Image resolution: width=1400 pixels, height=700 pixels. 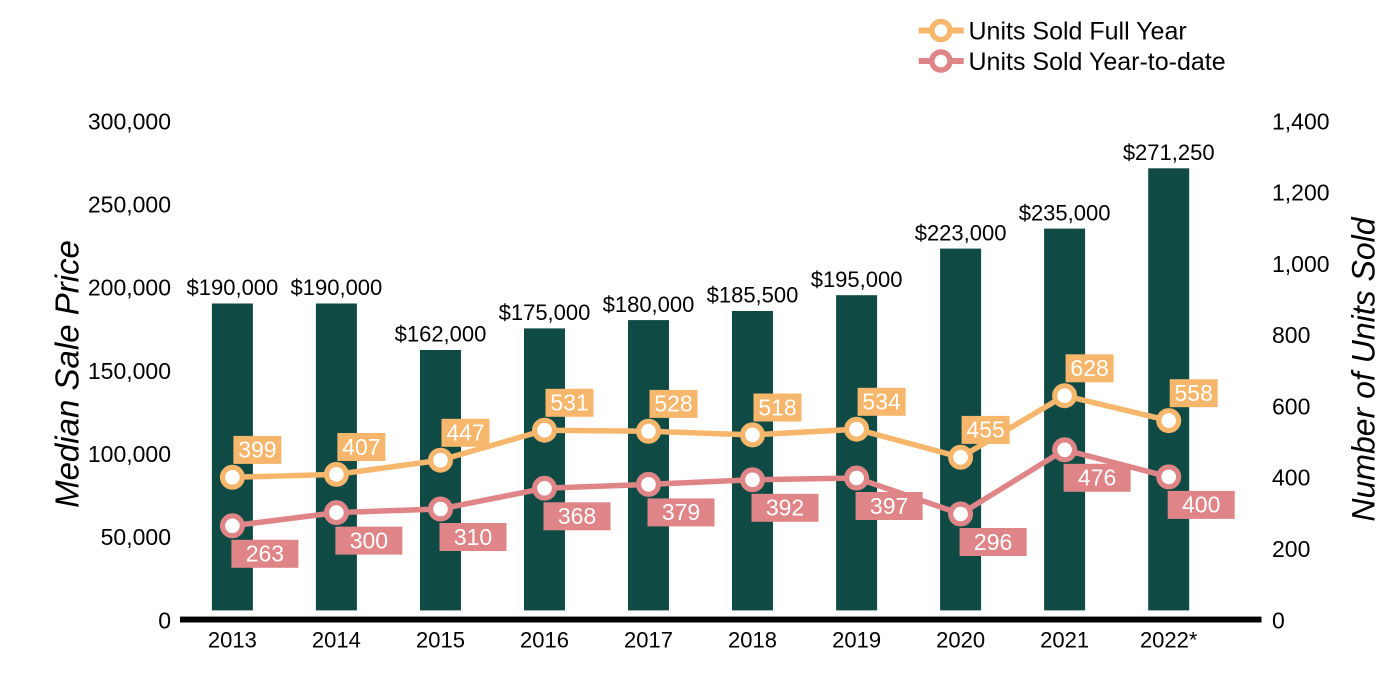 What do you see at coordinates (1291, 335) in the screenshot?
I see `svg-text: 800` at bounding box center [1291, 335].